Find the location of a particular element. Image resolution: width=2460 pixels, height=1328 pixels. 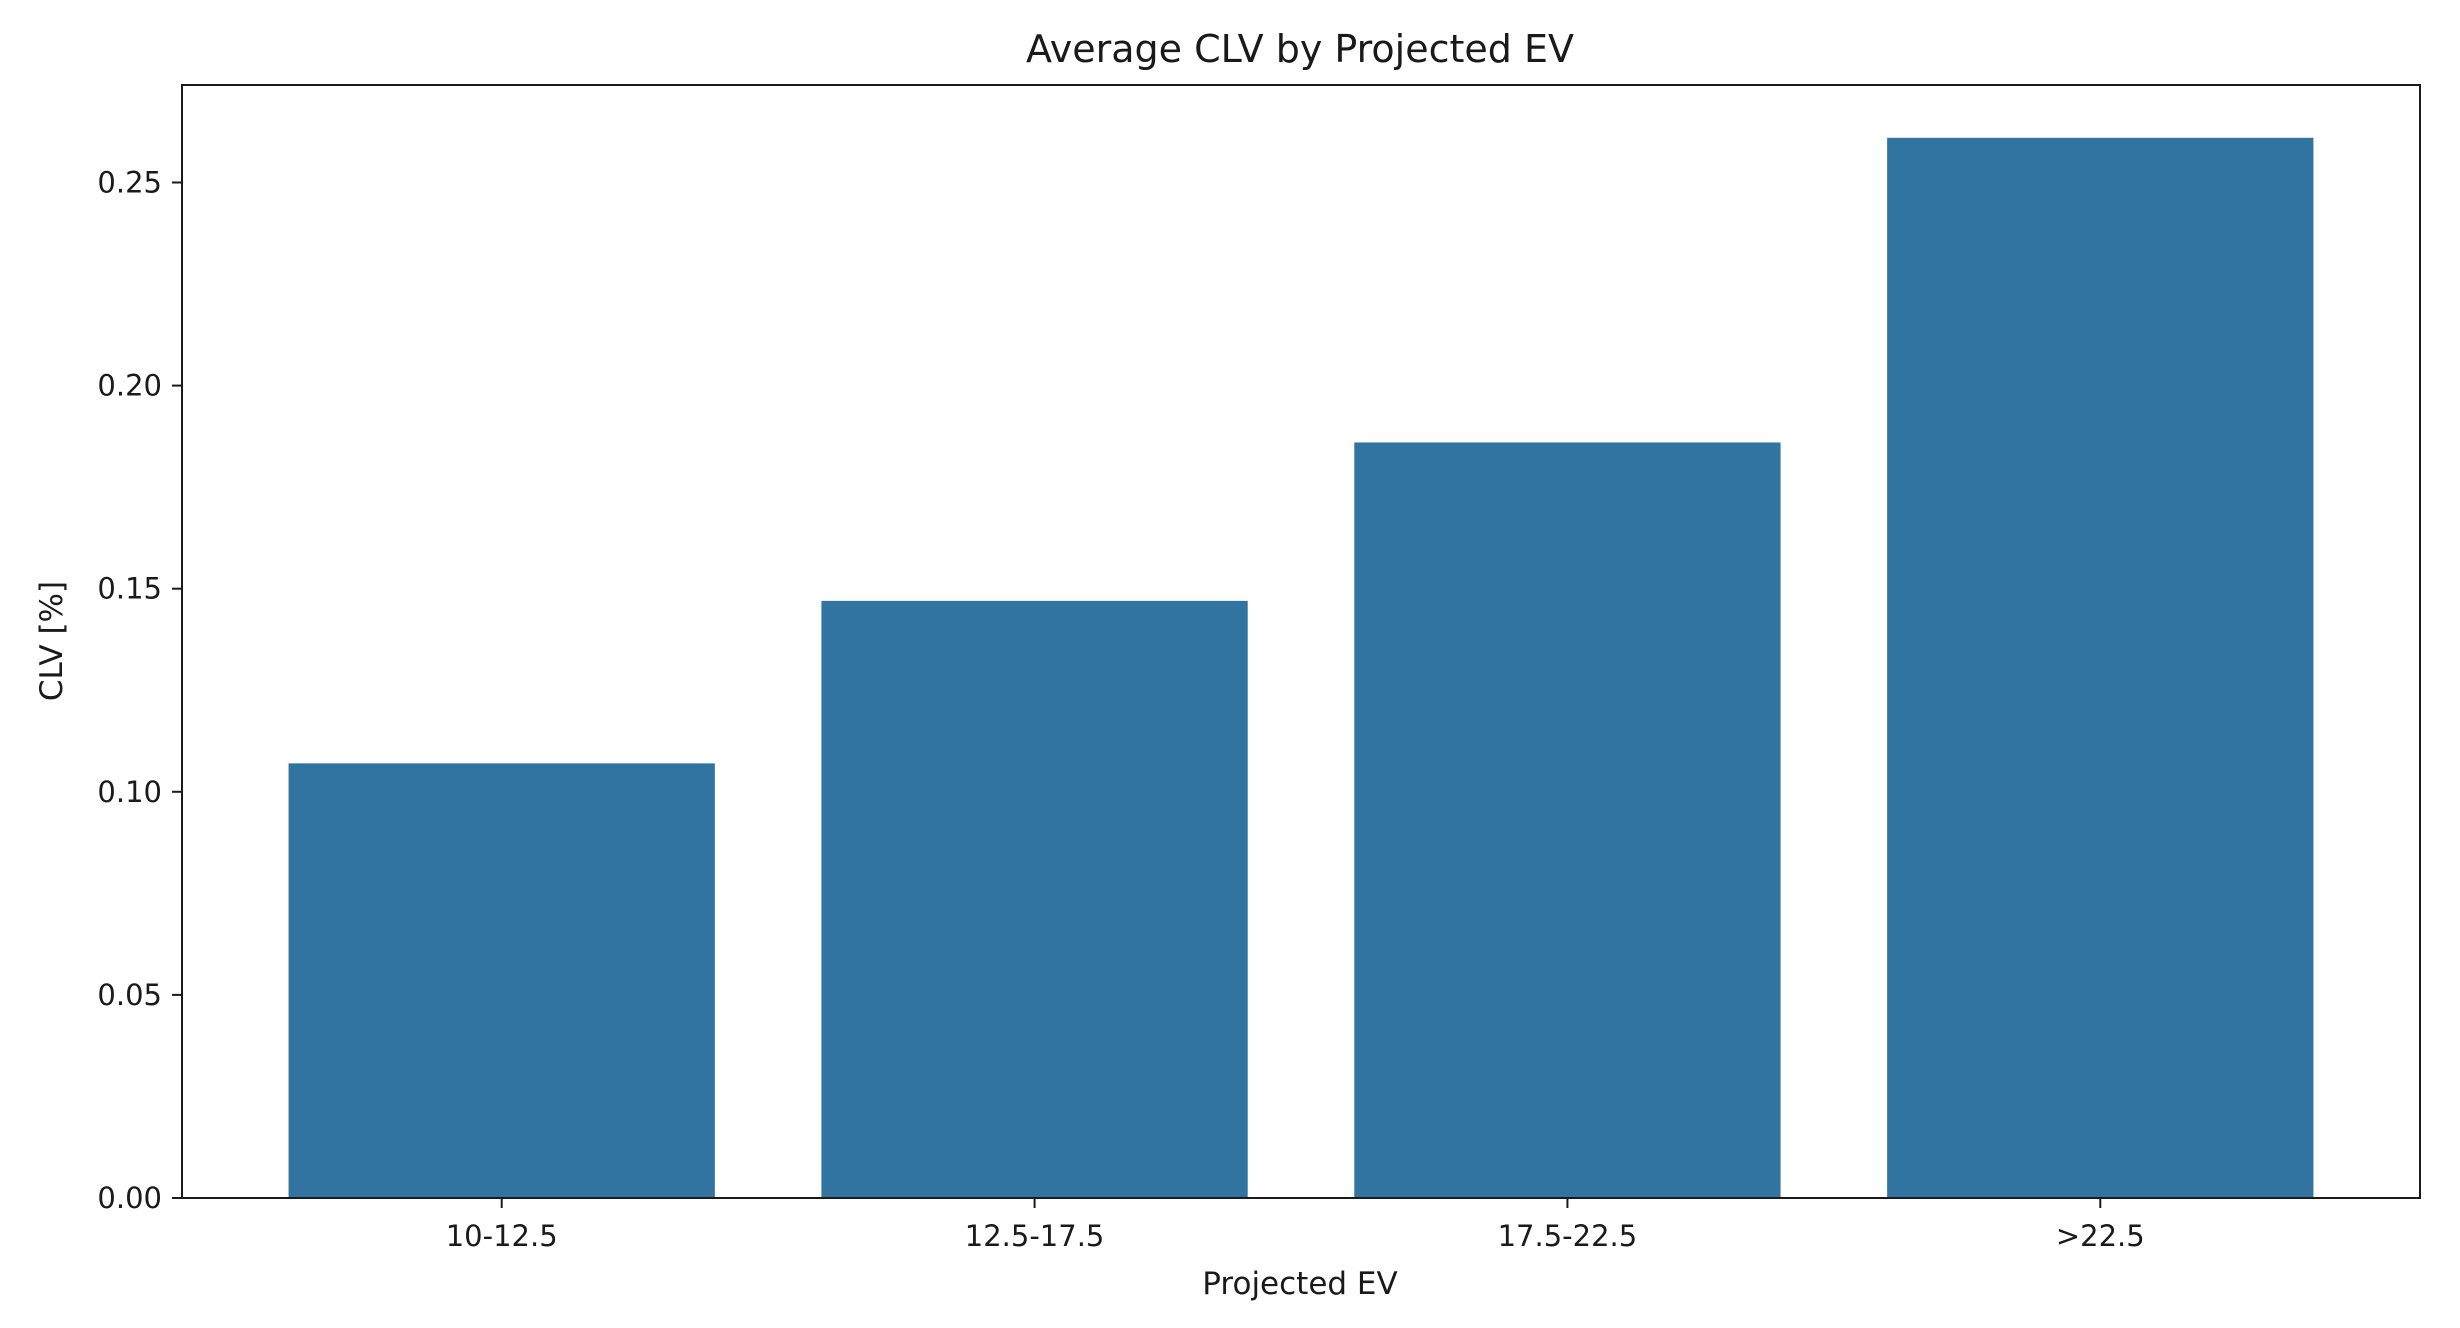

x-tick-label-2: 17.5-22.5 is located at coordinates (1568, 1236).